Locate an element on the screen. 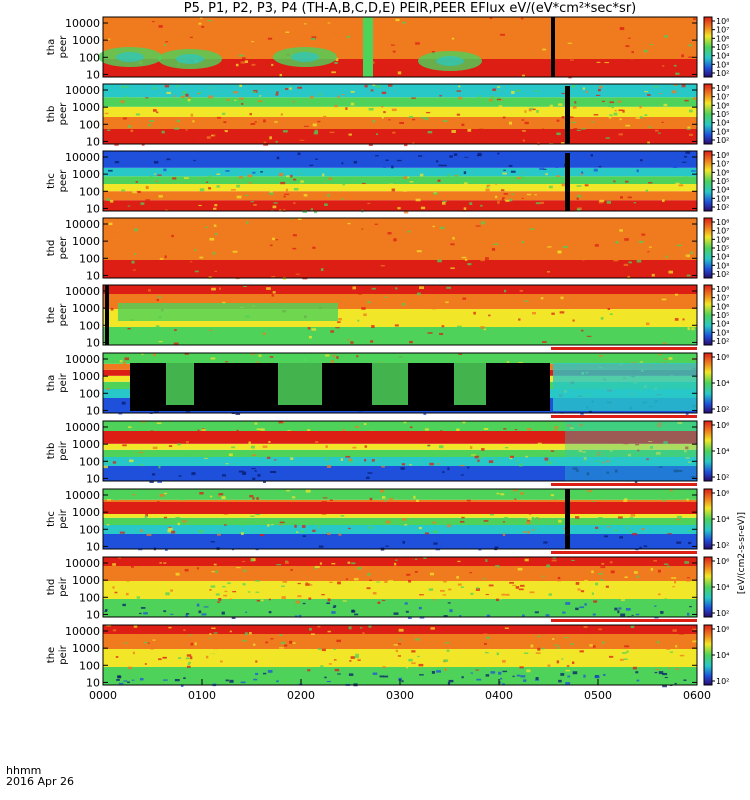  panel-frame is located at coordinates (400, 315).